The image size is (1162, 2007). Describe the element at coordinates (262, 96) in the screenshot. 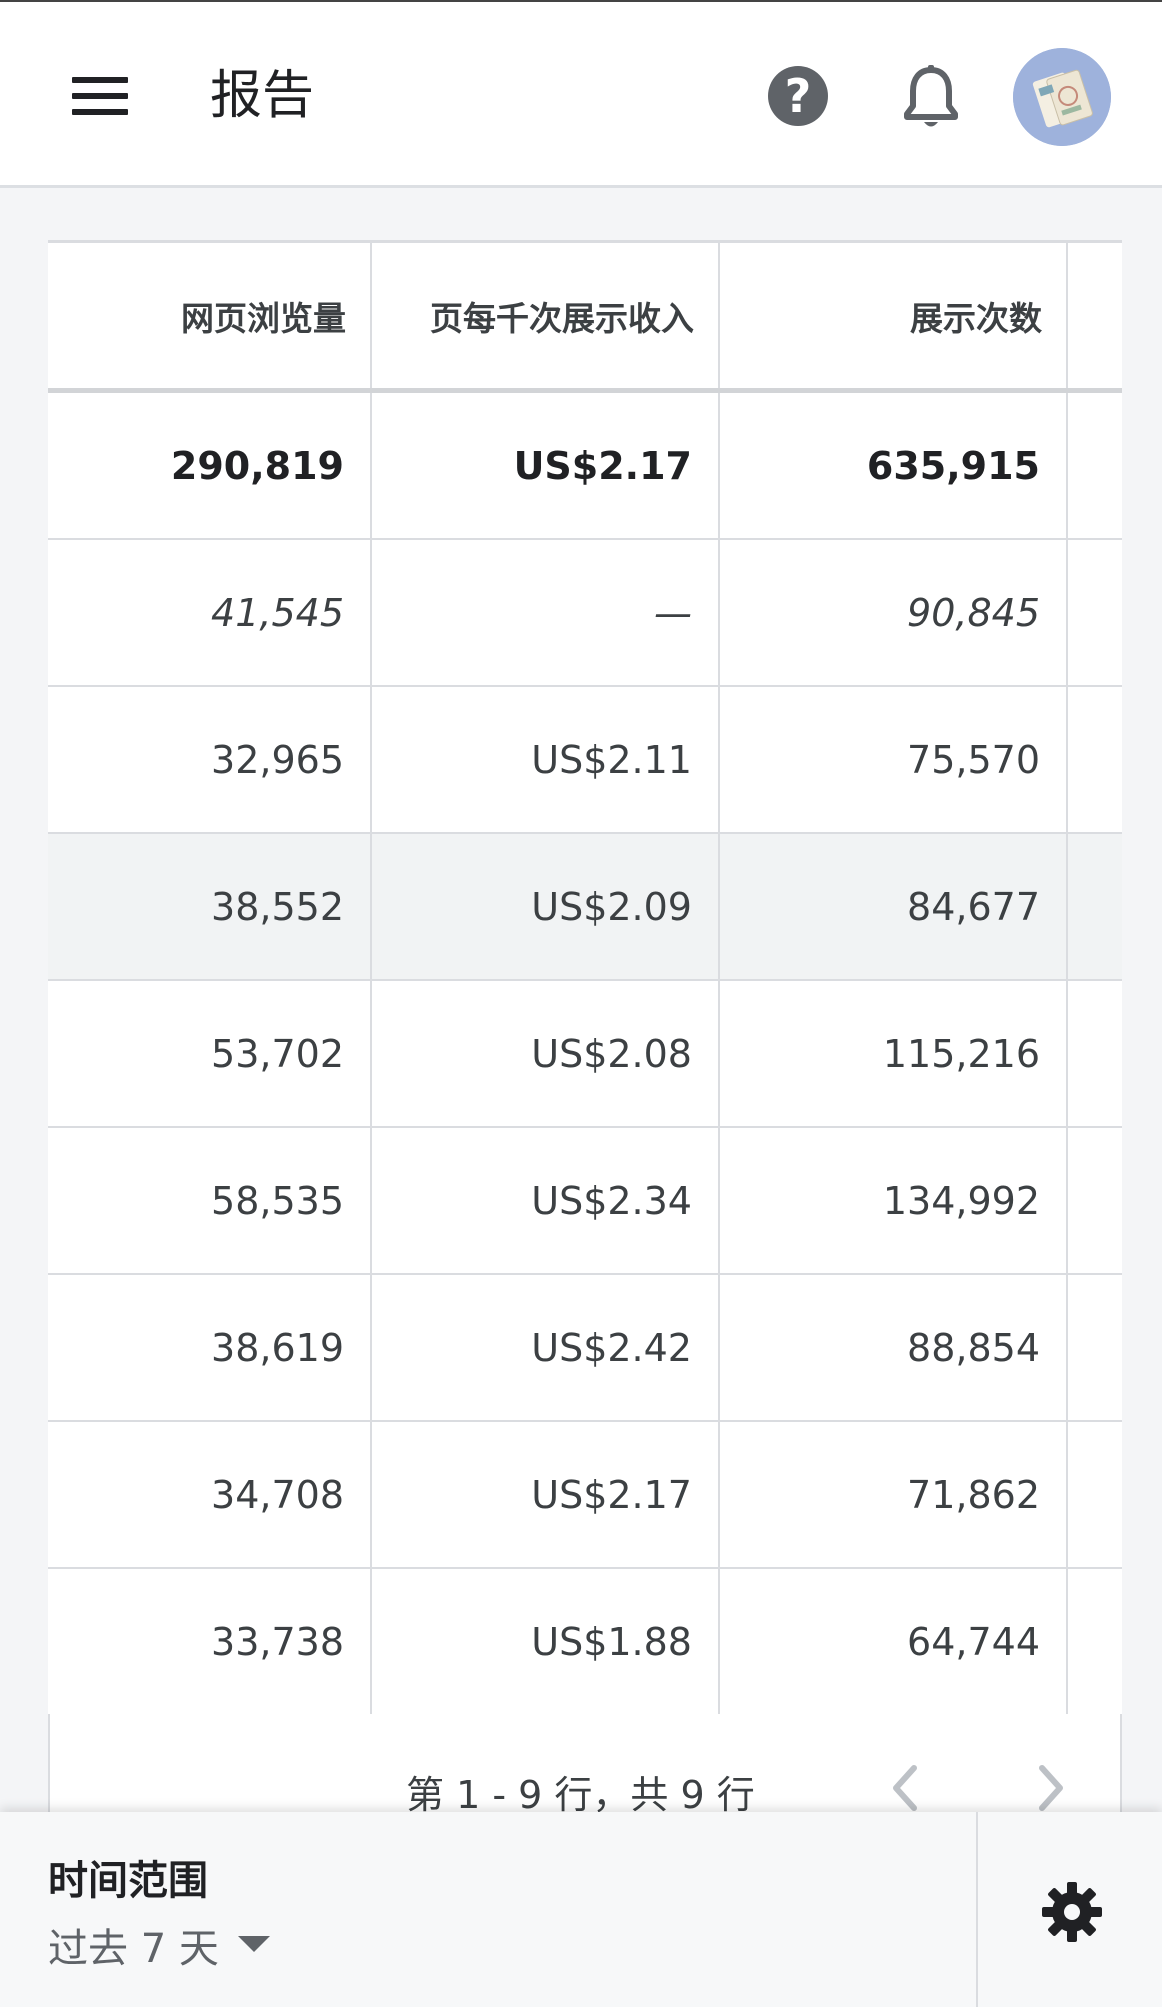

I see `page-title: 报告` at that location.